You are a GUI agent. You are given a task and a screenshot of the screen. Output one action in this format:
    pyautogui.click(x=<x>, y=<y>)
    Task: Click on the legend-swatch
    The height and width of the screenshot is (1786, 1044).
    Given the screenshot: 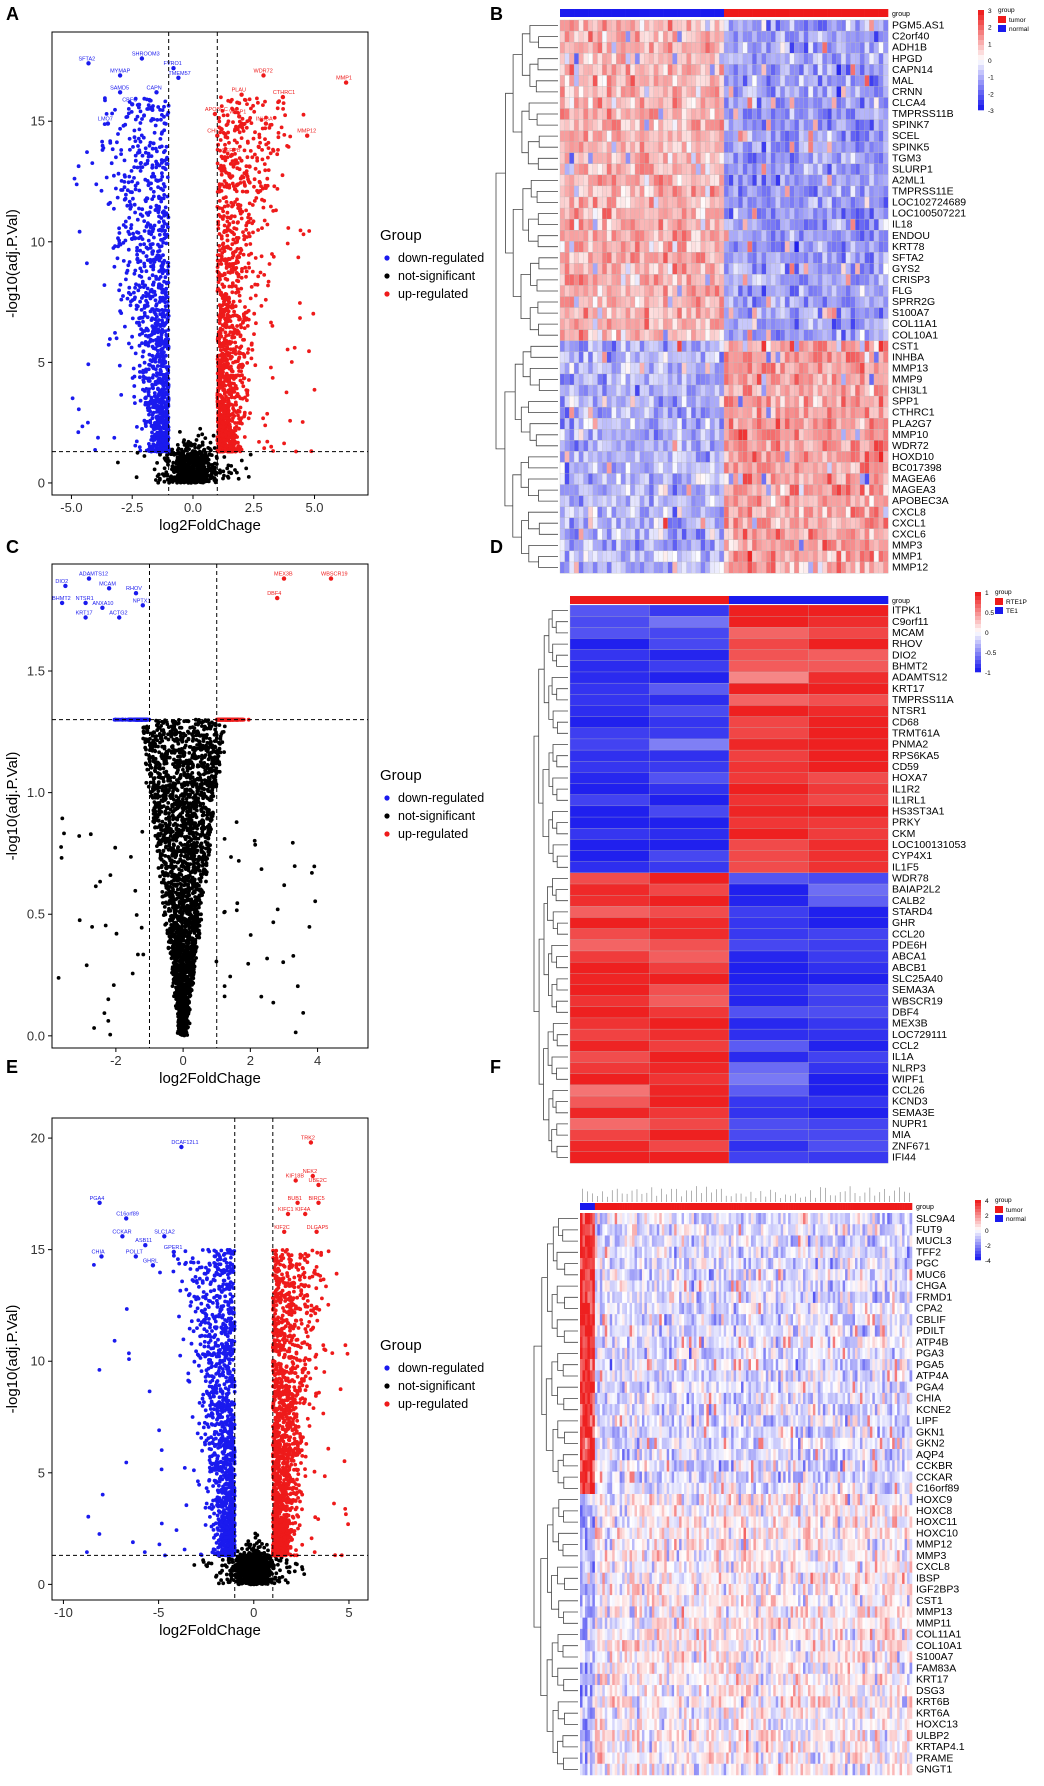 What is the action you would take?
    pyautogui.click(x=387, y=294)
    